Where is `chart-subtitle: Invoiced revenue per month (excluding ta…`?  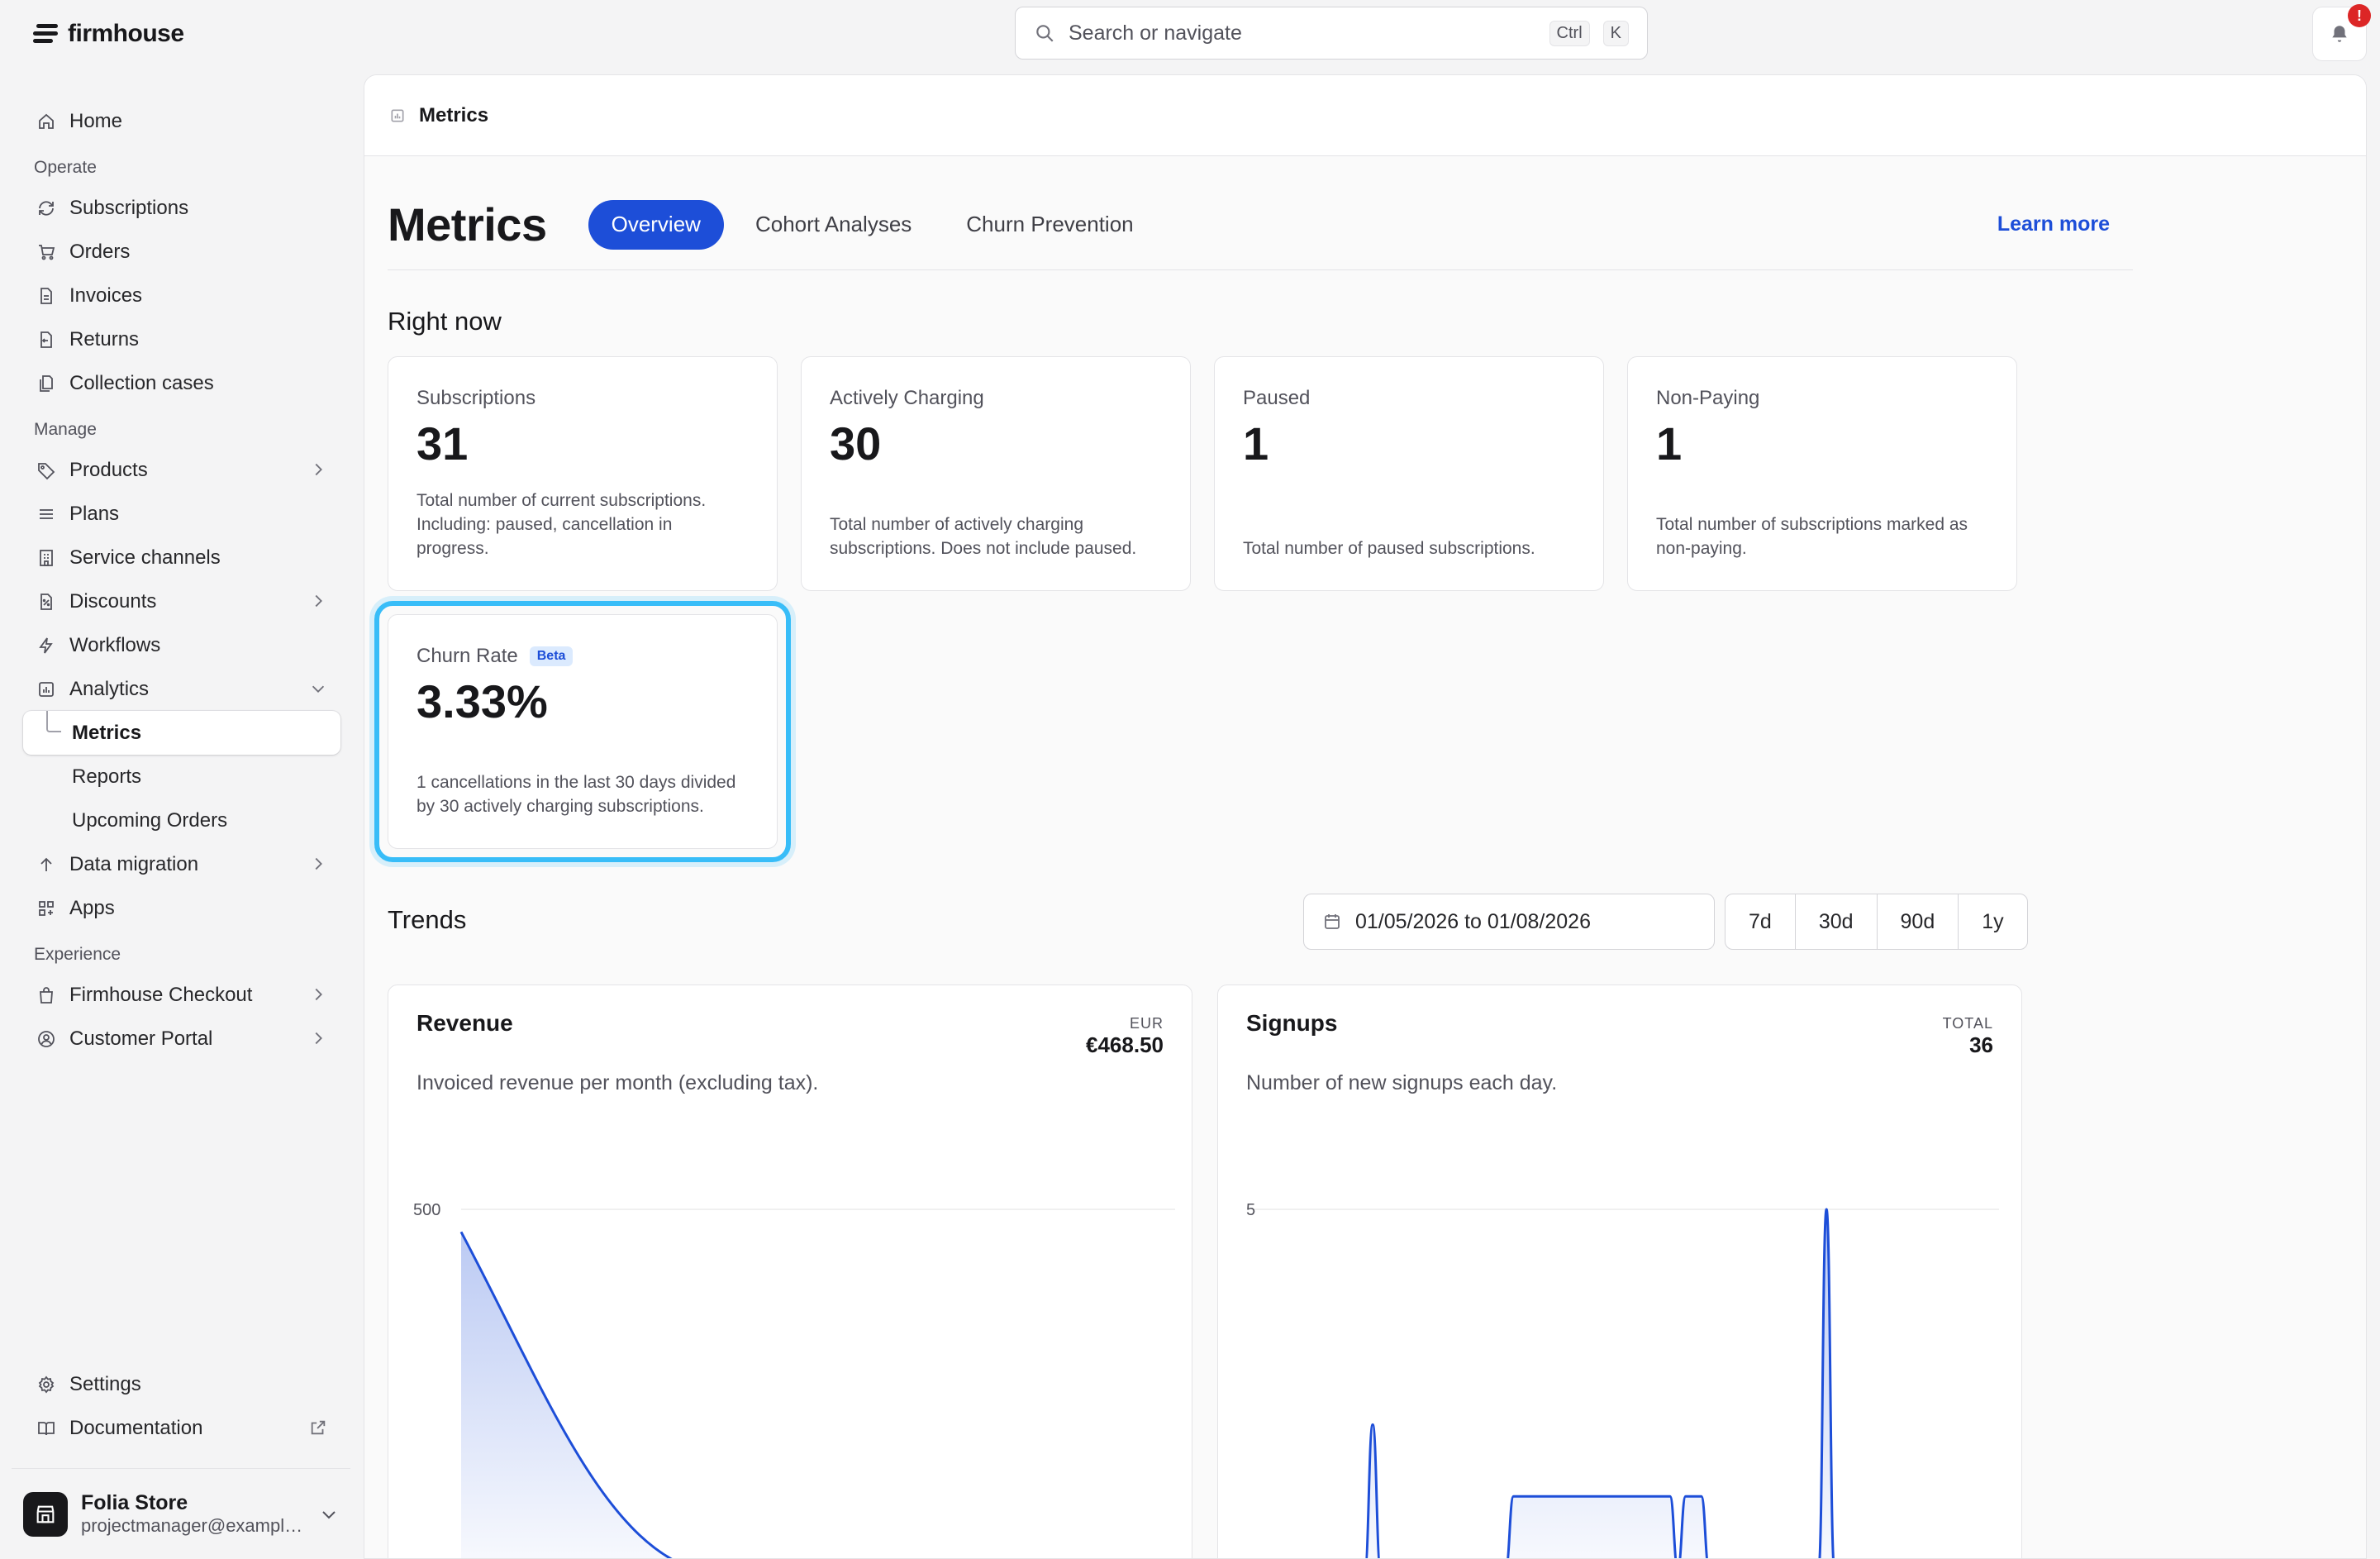
chart-subtitle: Invoiced revenue per month (excluding ta… is located at coordinates (617, 1082).